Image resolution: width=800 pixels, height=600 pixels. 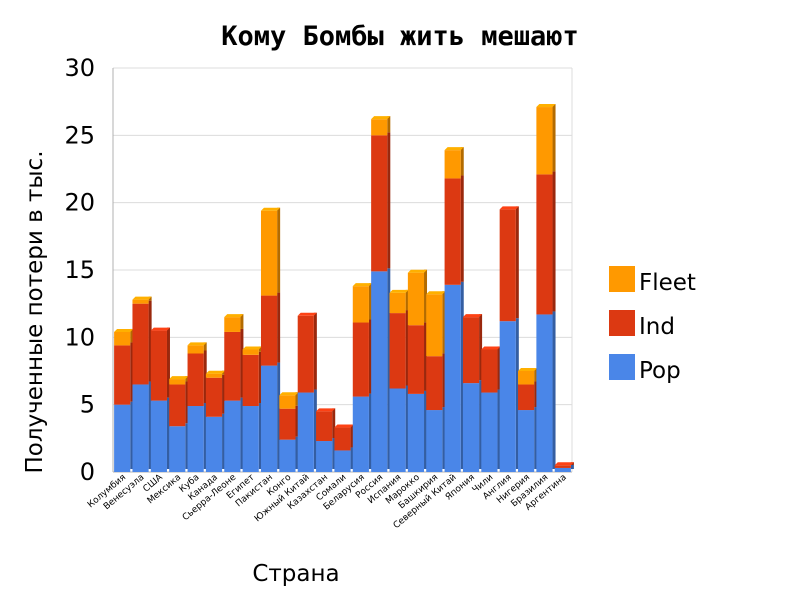 I want to click on y-tick-label: 0, so click(x=87, y=472).